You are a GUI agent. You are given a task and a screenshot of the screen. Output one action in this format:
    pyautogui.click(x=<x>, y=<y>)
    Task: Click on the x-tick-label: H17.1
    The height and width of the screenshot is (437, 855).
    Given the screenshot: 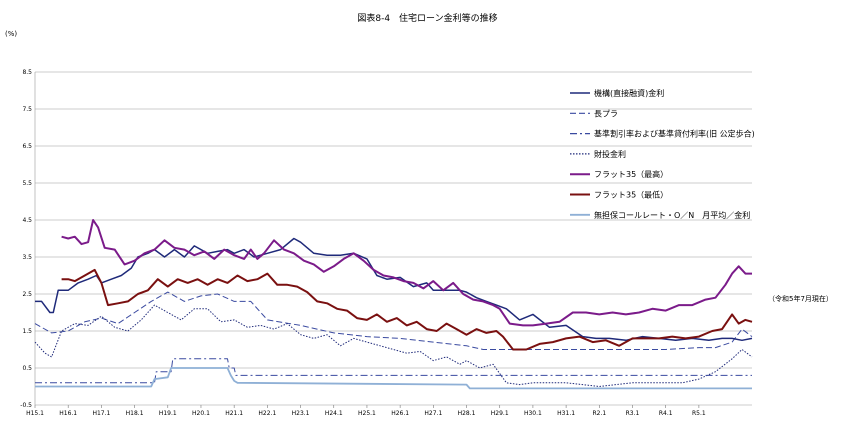 What is the action you would take?
    pyautogui.click(x=101, y=413)
    